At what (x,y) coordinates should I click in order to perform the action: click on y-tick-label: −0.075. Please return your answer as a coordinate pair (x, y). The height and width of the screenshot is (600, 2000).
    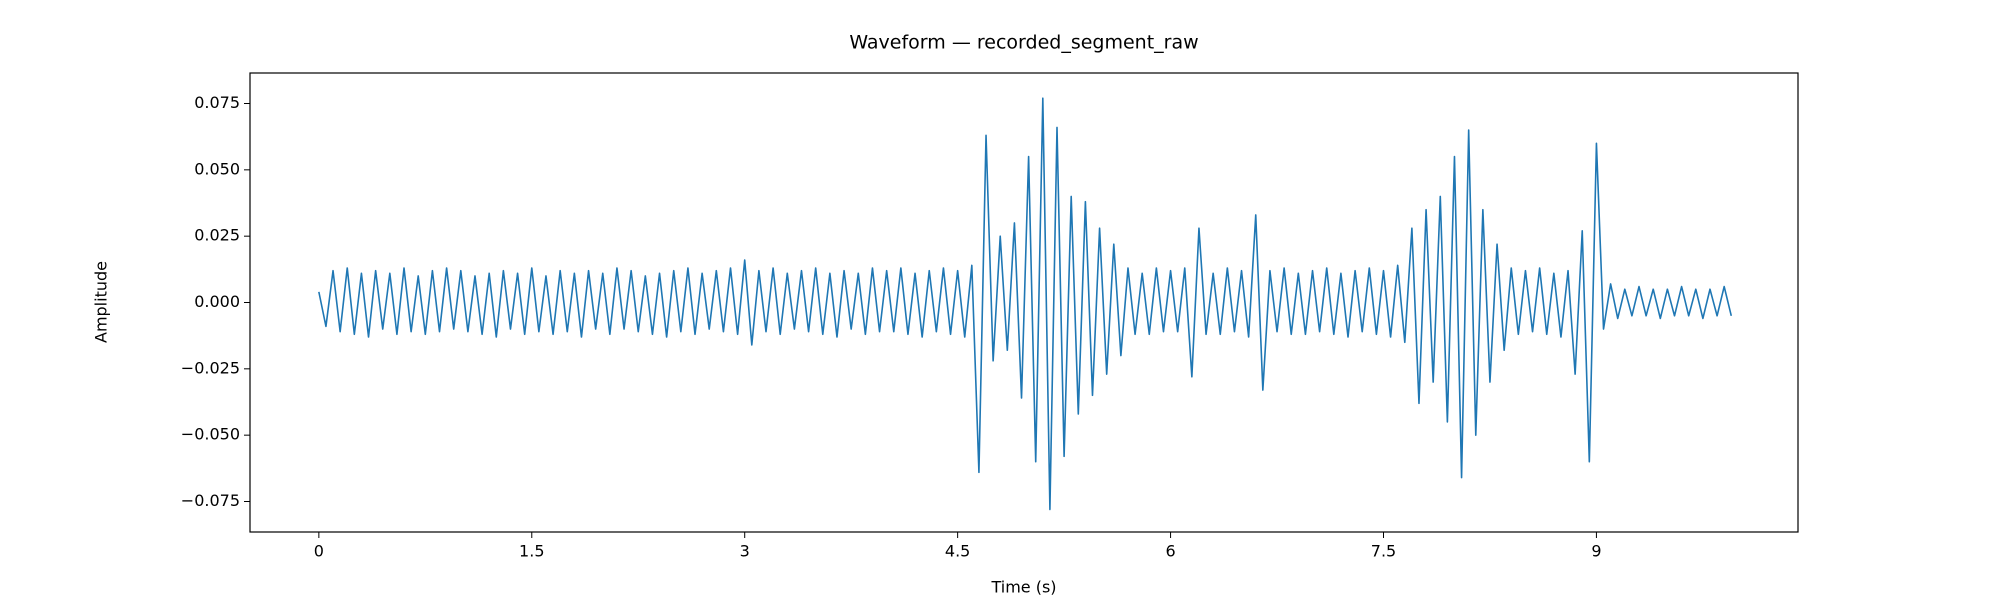
    Looking at the image, I should click on (210, 500).